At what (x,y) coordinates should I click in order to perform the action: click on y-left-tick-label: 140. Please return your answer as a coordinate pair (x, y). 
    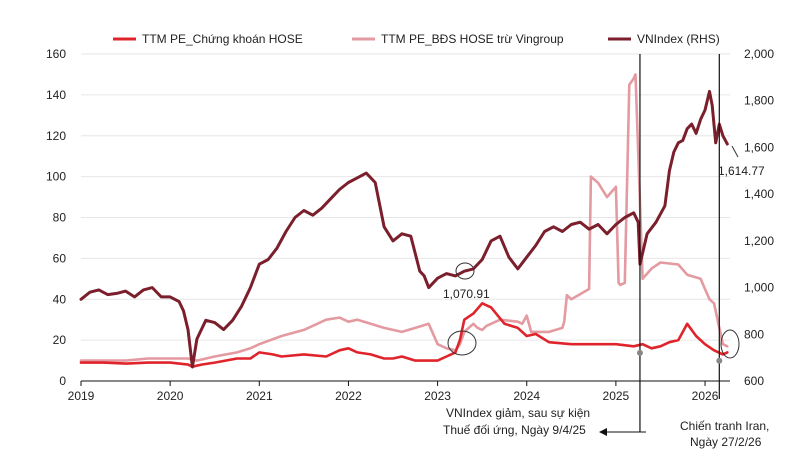
    Looking at the image, I should click on (56, 95).